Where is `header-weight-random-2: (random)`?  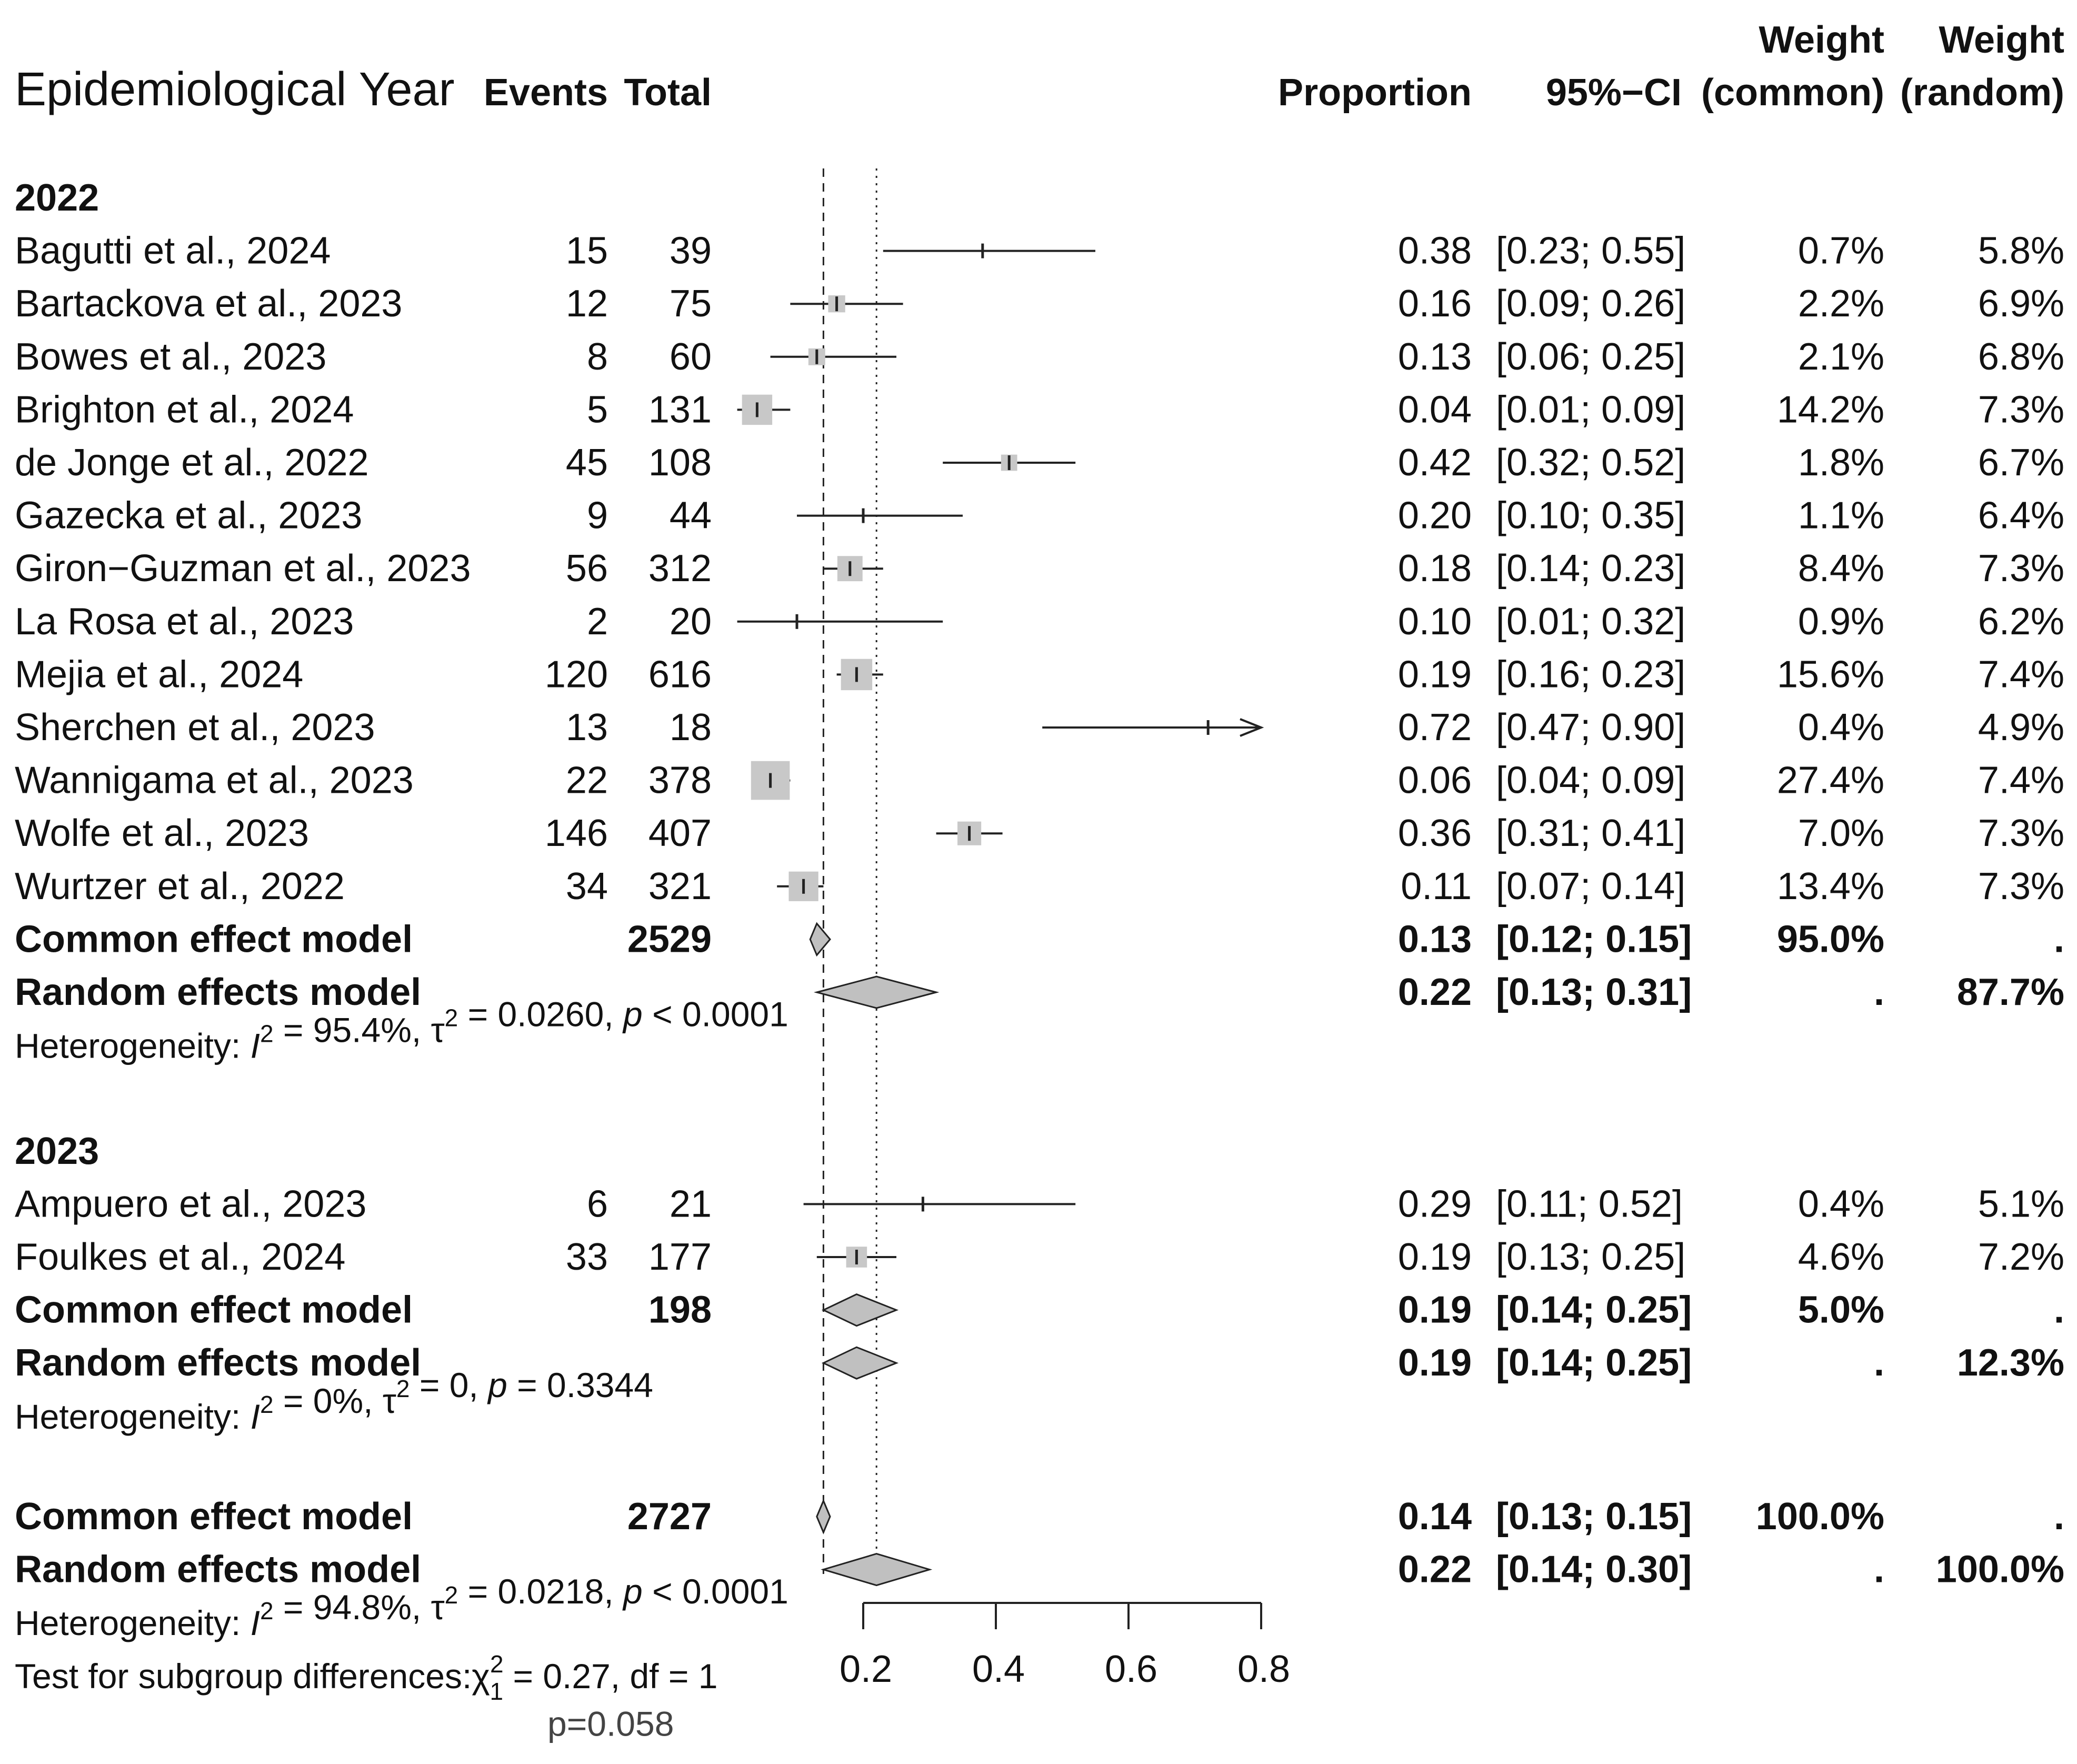
header-weight-random-2: (random) is located at coordinates (1982, 93).